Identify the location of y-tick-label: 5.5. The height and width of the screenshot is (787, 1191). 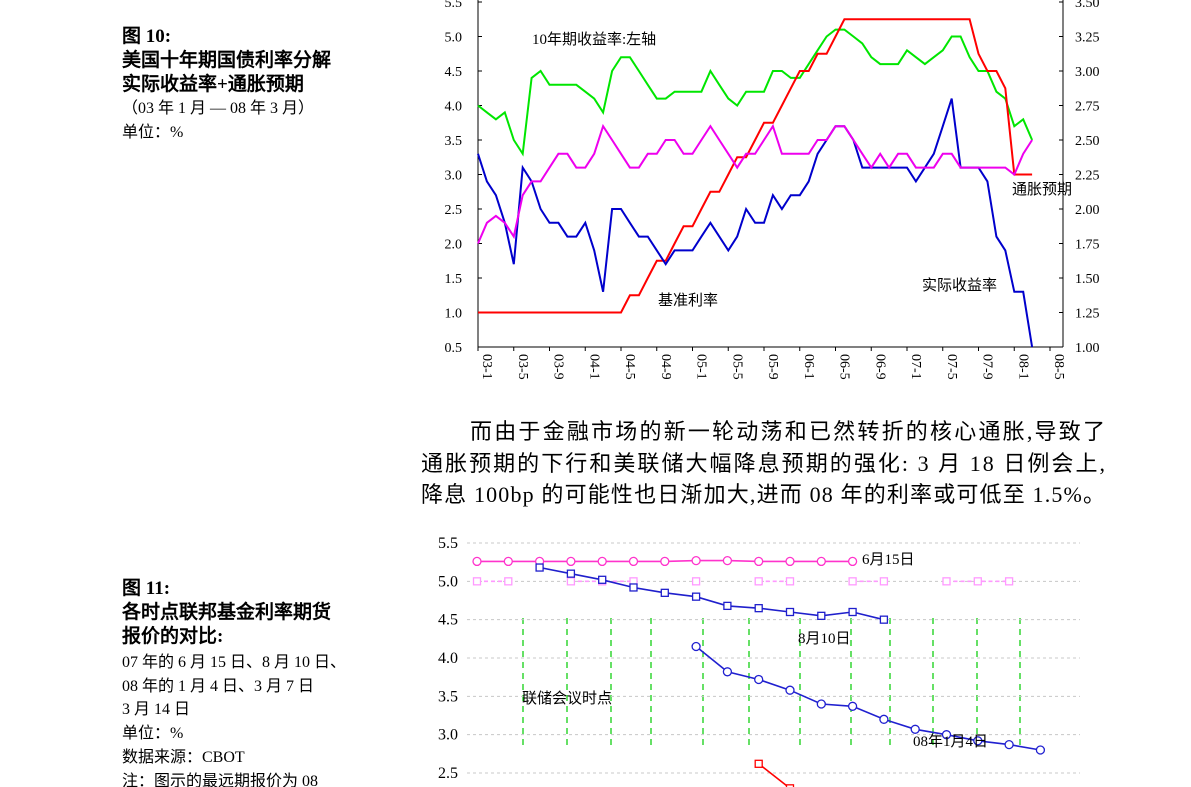
(448, 543).